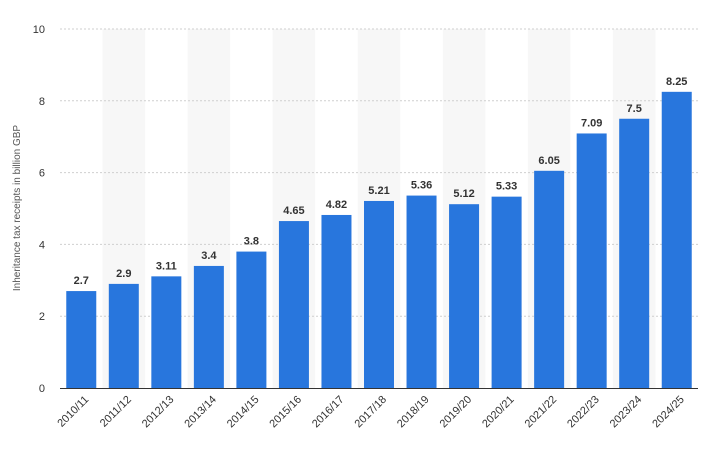  What do you see at coordinates (293, 211) in the screenshot?
I see `data-label: 4.65` at bounding box center [293, 211].